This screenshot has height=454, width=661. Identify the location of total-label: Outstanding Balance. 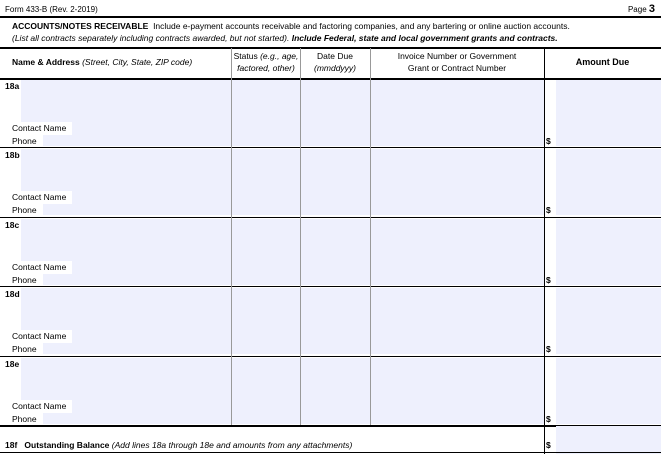
(67, 445).